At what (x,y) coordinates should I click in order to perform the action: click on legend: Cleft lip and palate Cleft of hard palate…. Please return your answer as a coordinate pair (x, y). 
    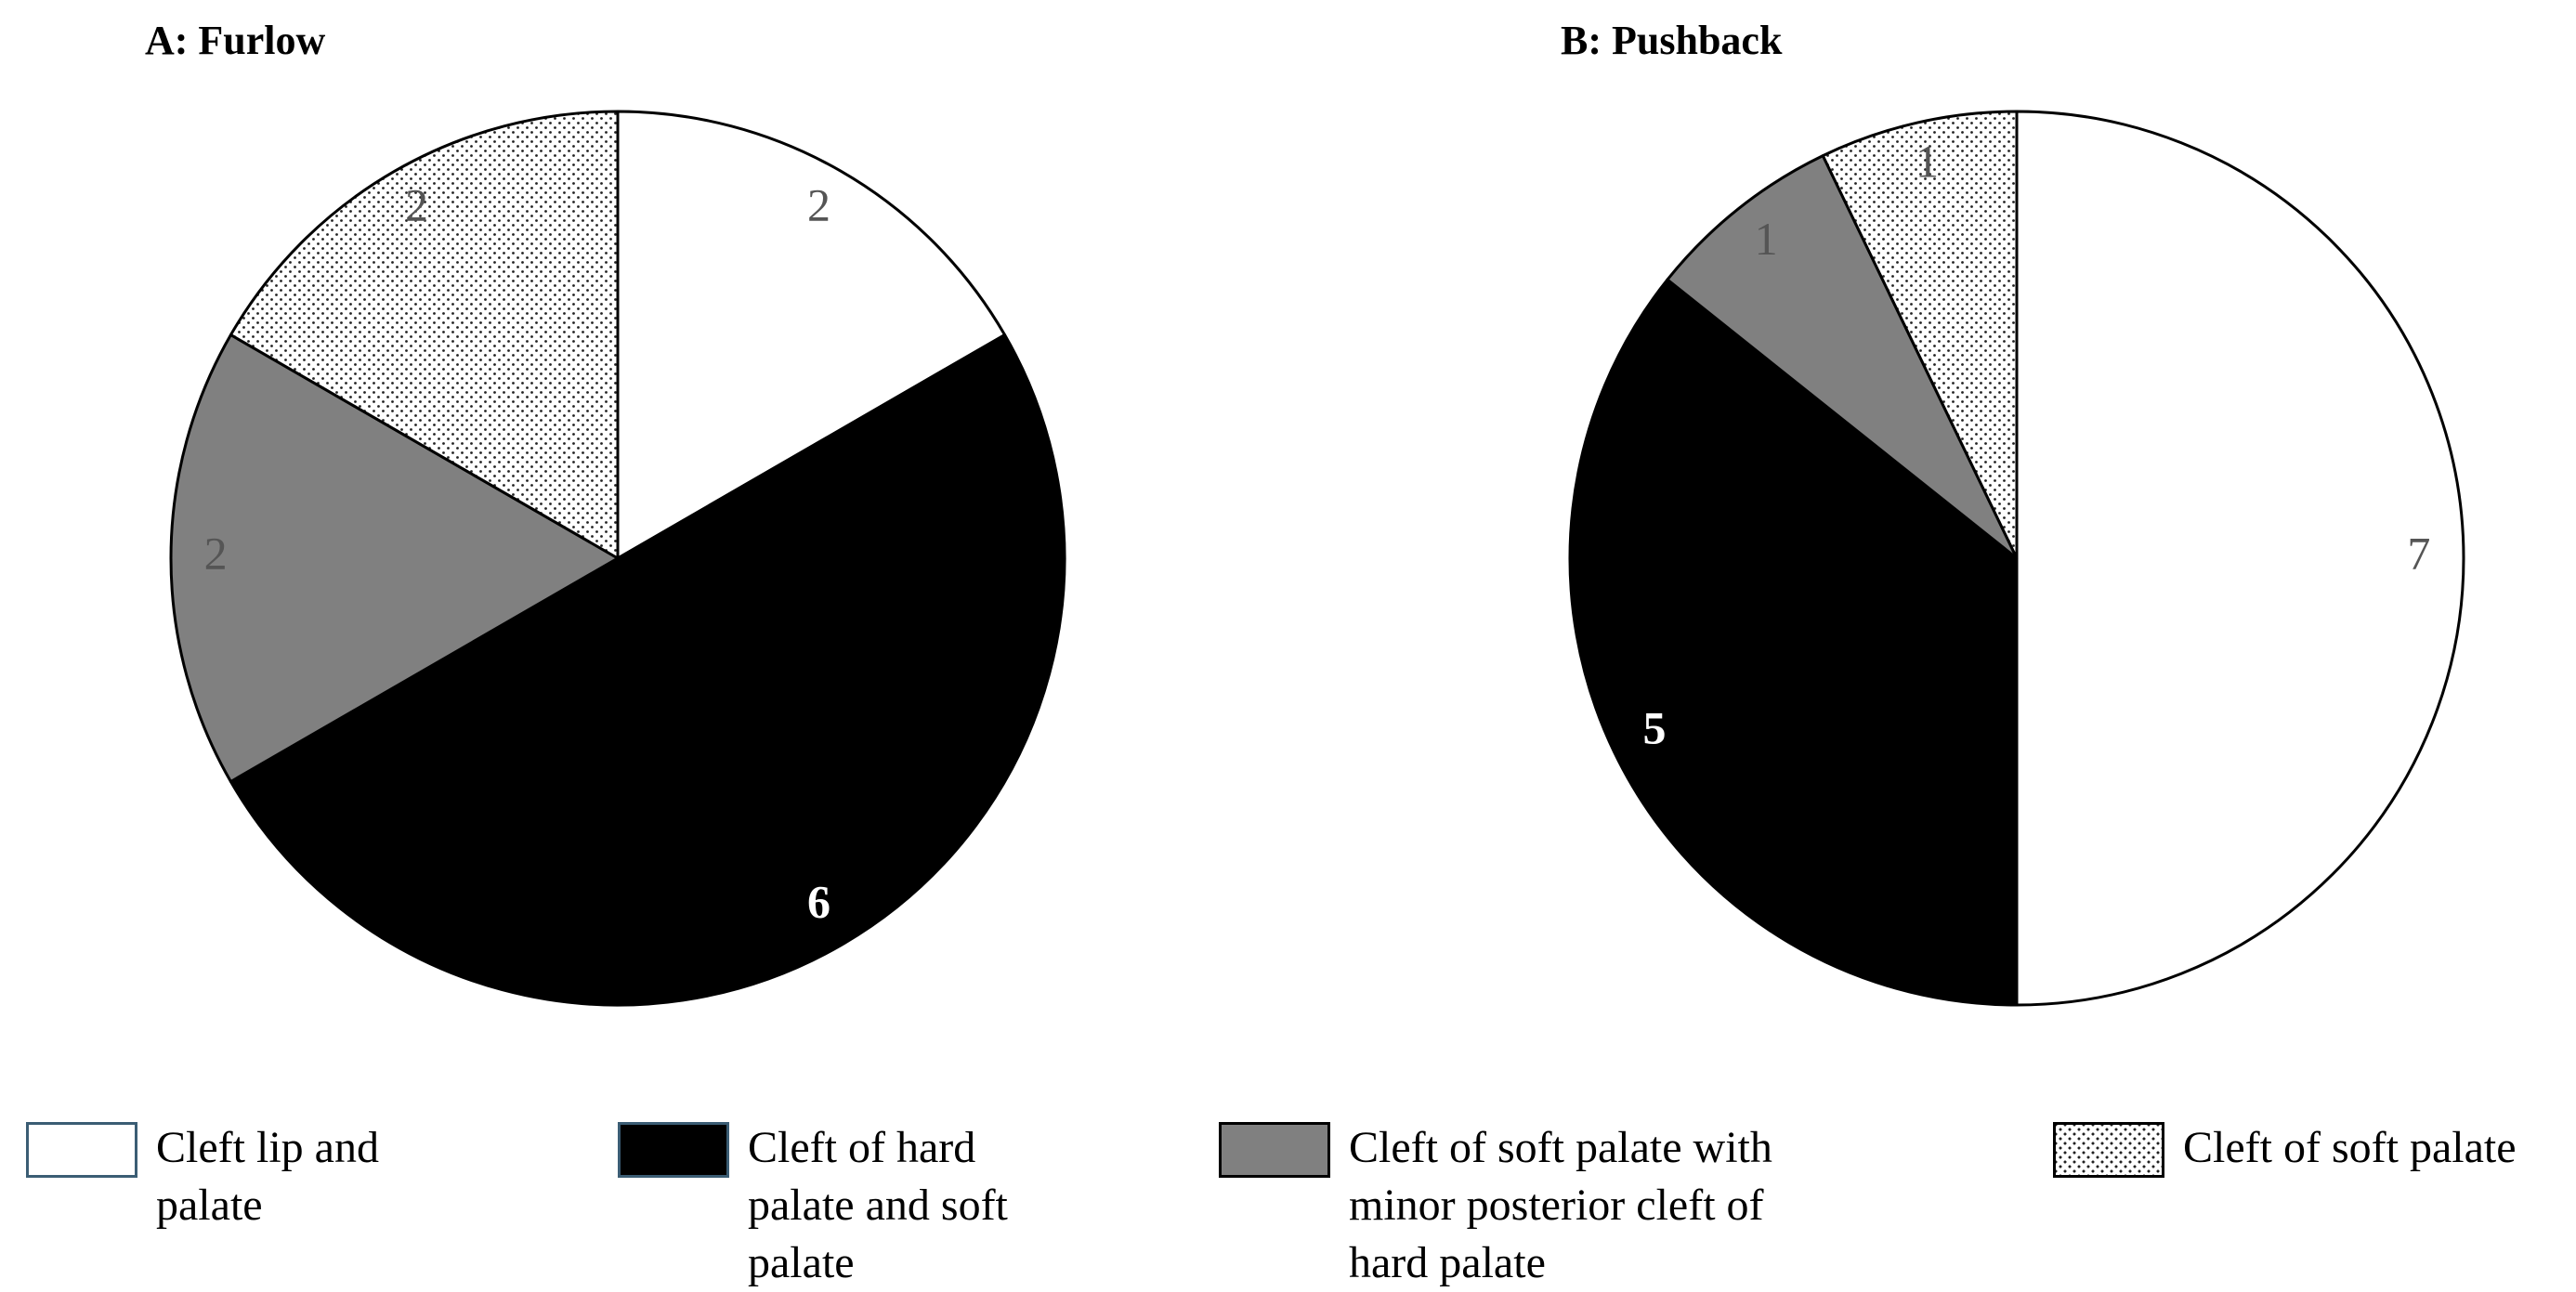
    Looking at the image, I should click on (1288, 1203).